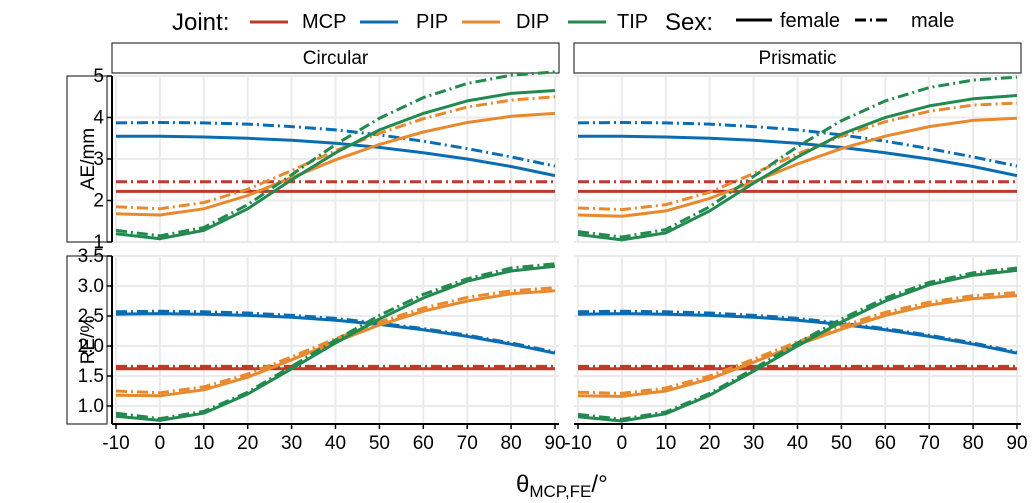  I want to click on row-strip-re, so click(87, 340).